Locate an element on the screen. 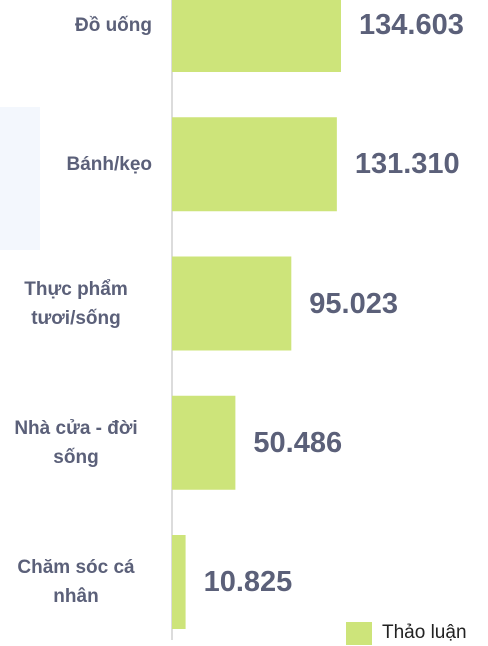 This screenshot has height=646, width=488. category-label: Chăm sóc cá nhân is located at coordinates (76, 582).